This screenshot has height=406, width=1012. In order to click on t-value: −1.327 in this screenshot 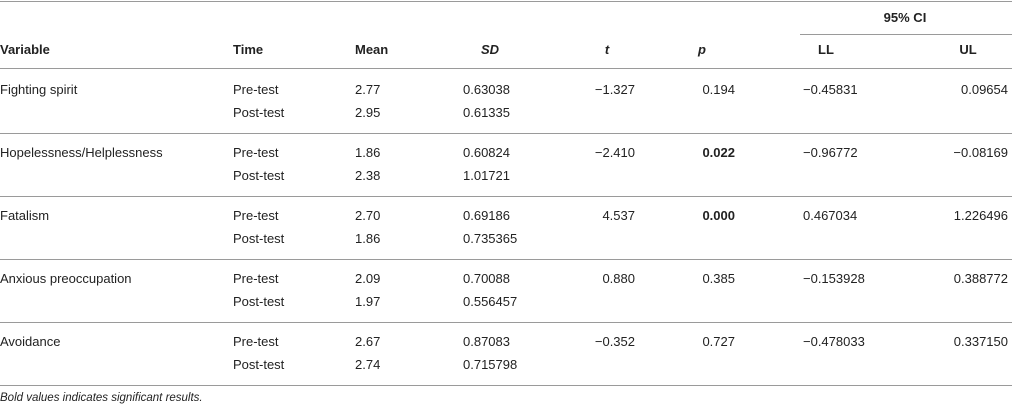, I will do `click(614, 89)`.